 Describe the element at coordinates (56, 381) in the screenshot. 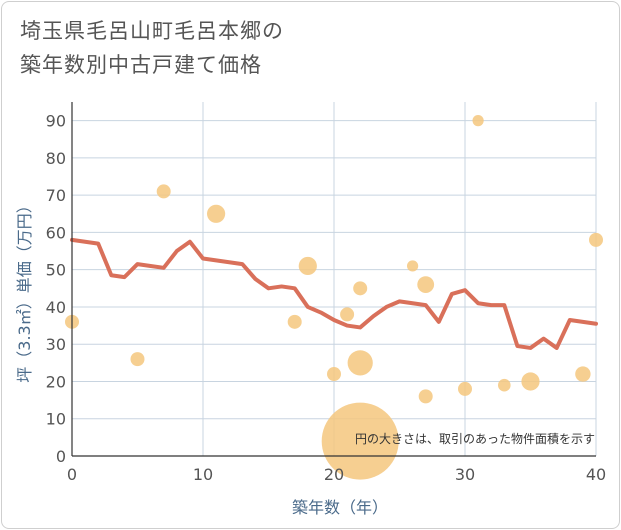

I see `y-tick-label: 20` at that location.